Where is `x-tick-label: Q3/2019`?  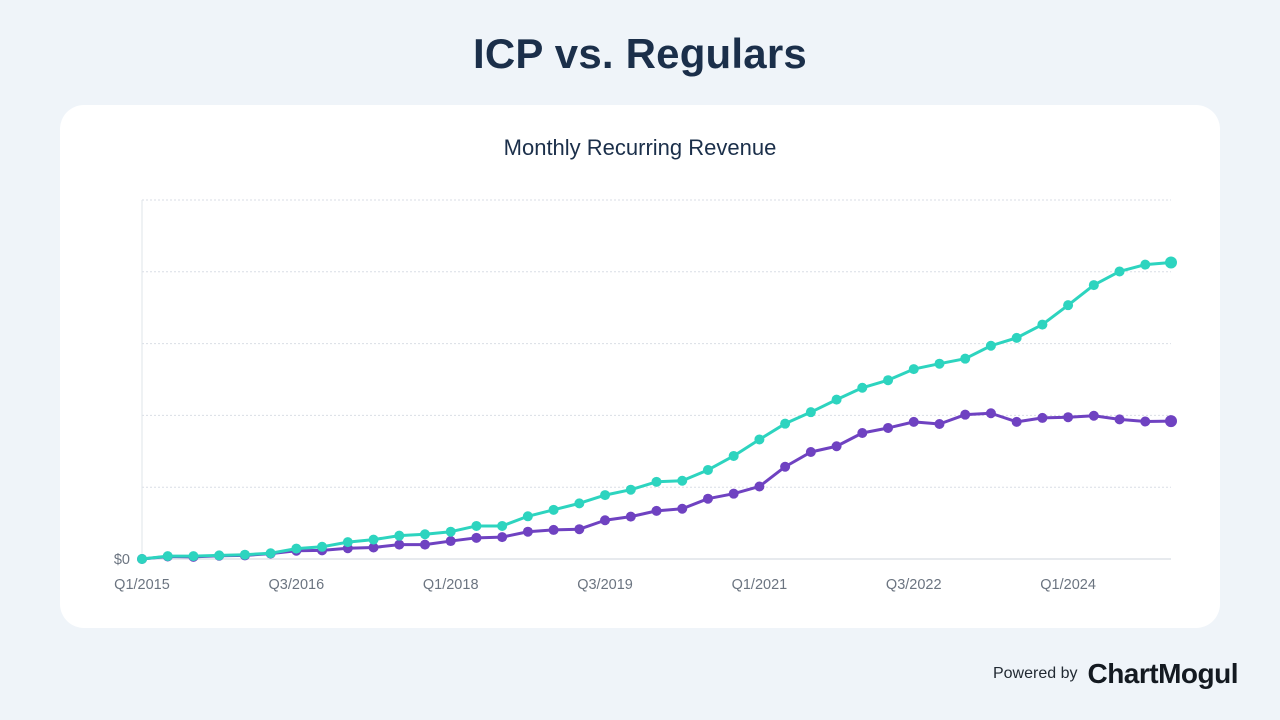
x-tick-label: Q3/2019 is located at coordinates (605, 585).